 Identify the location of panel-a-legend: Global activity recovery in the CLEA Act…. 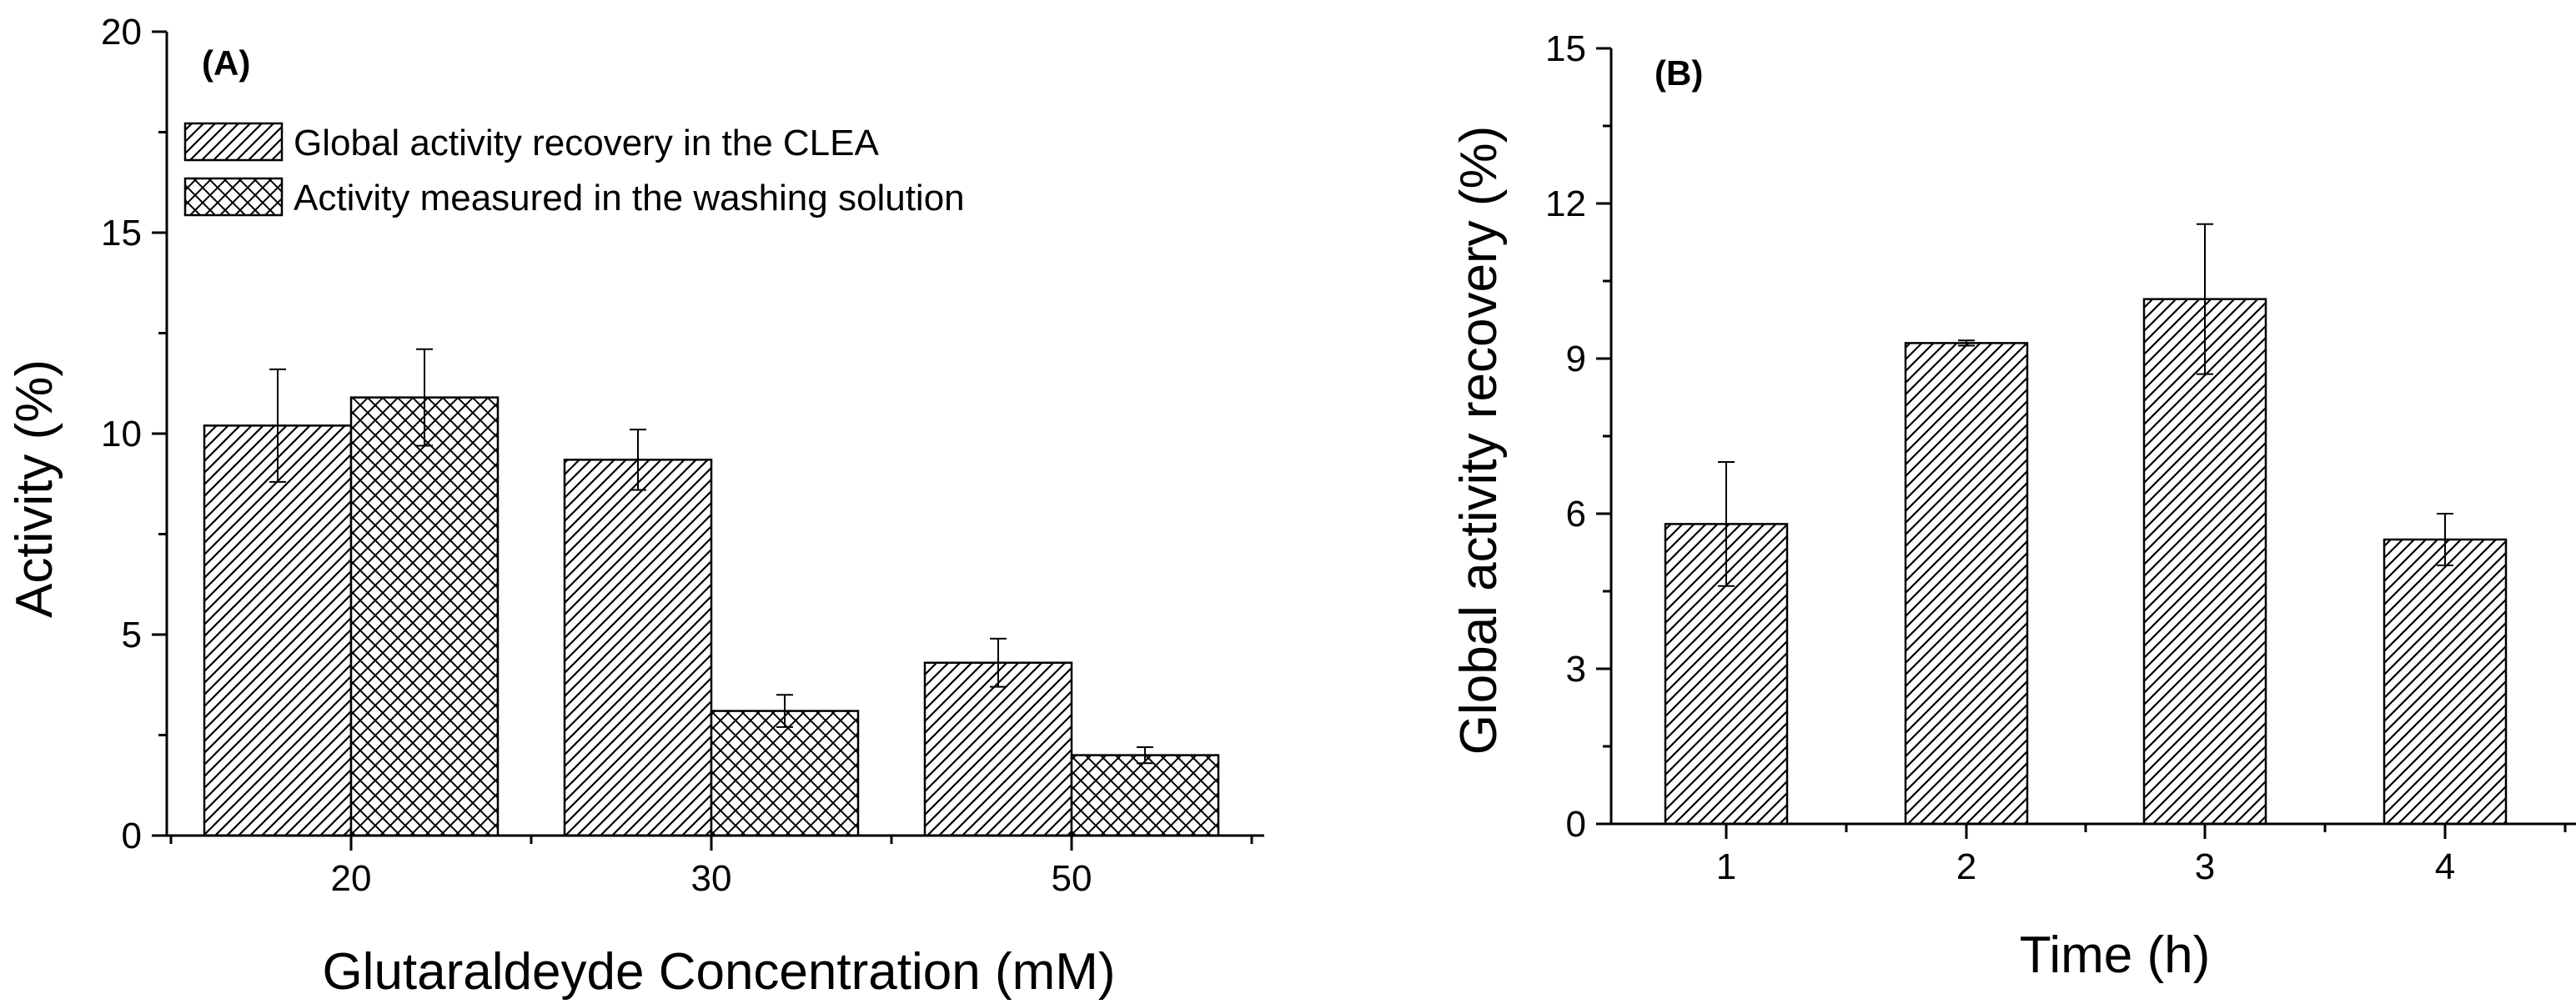
(574, 170).